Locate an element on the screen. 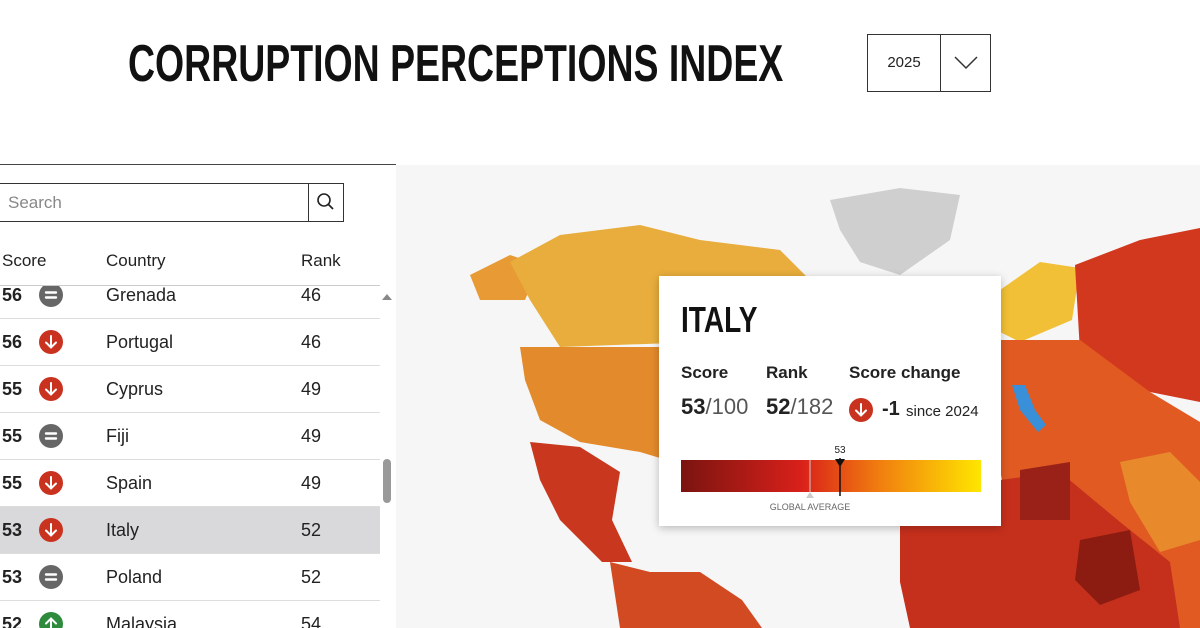  scrollbar is located at coordinates (388, 457).